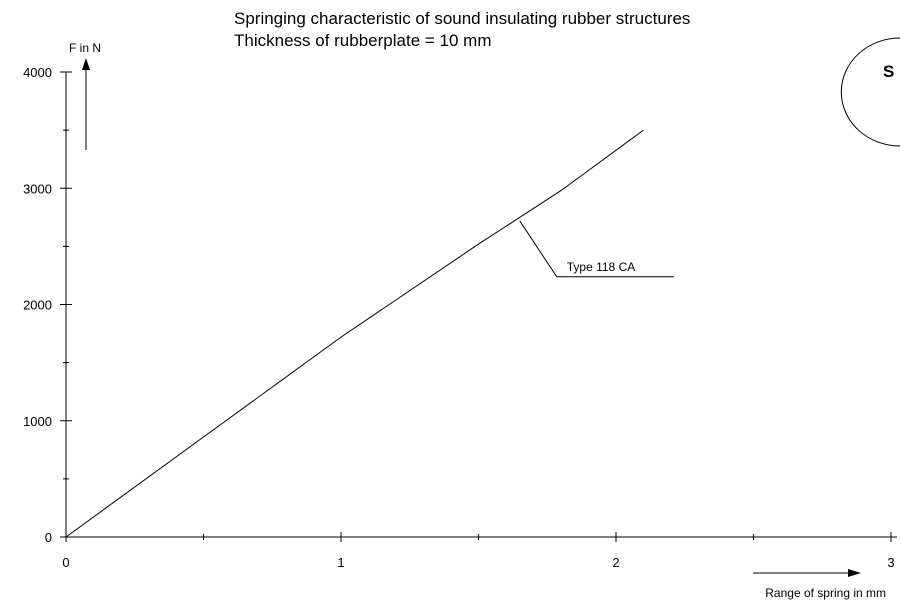  I want to click on y-axis-label: F in N, so click(85, 48).